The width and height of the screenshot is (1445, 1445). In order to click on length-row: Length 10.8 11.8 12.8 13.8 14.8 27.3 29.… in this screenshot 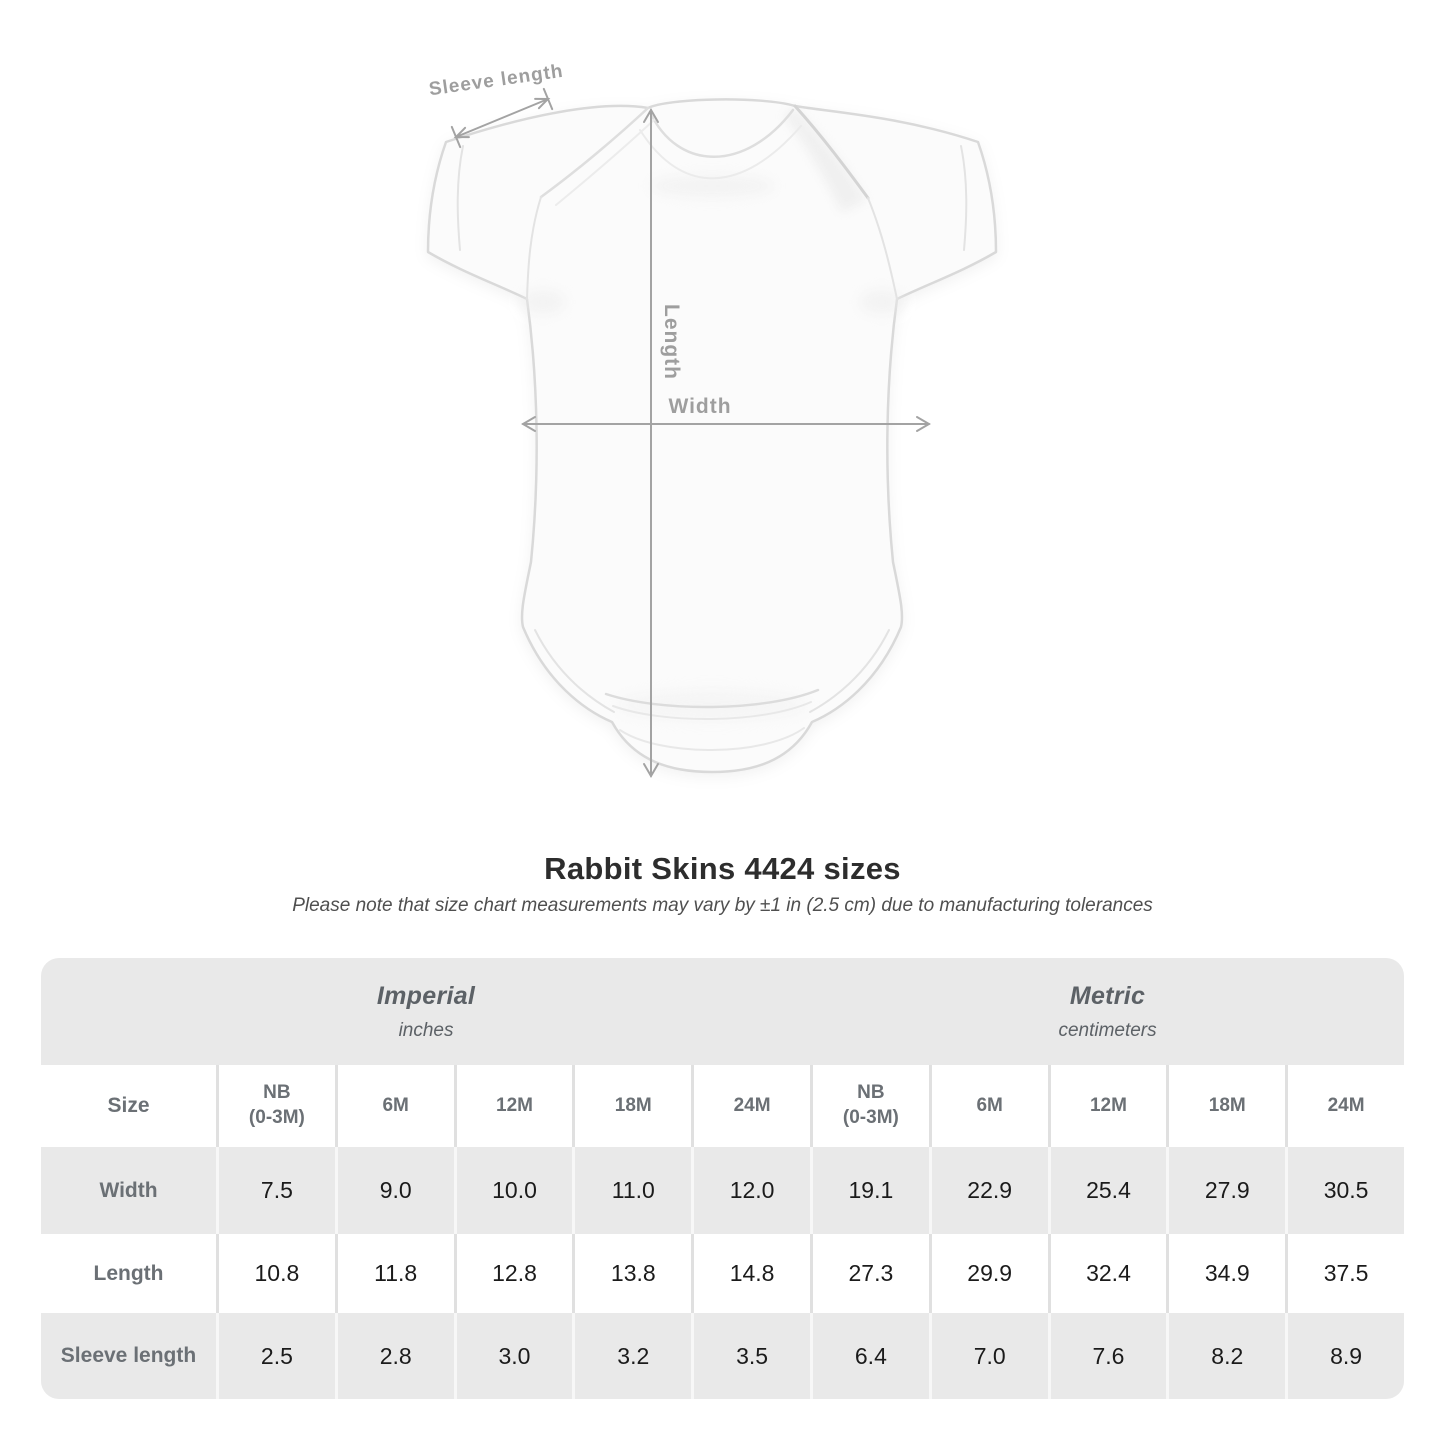, I will do `click(722, 1273)`.